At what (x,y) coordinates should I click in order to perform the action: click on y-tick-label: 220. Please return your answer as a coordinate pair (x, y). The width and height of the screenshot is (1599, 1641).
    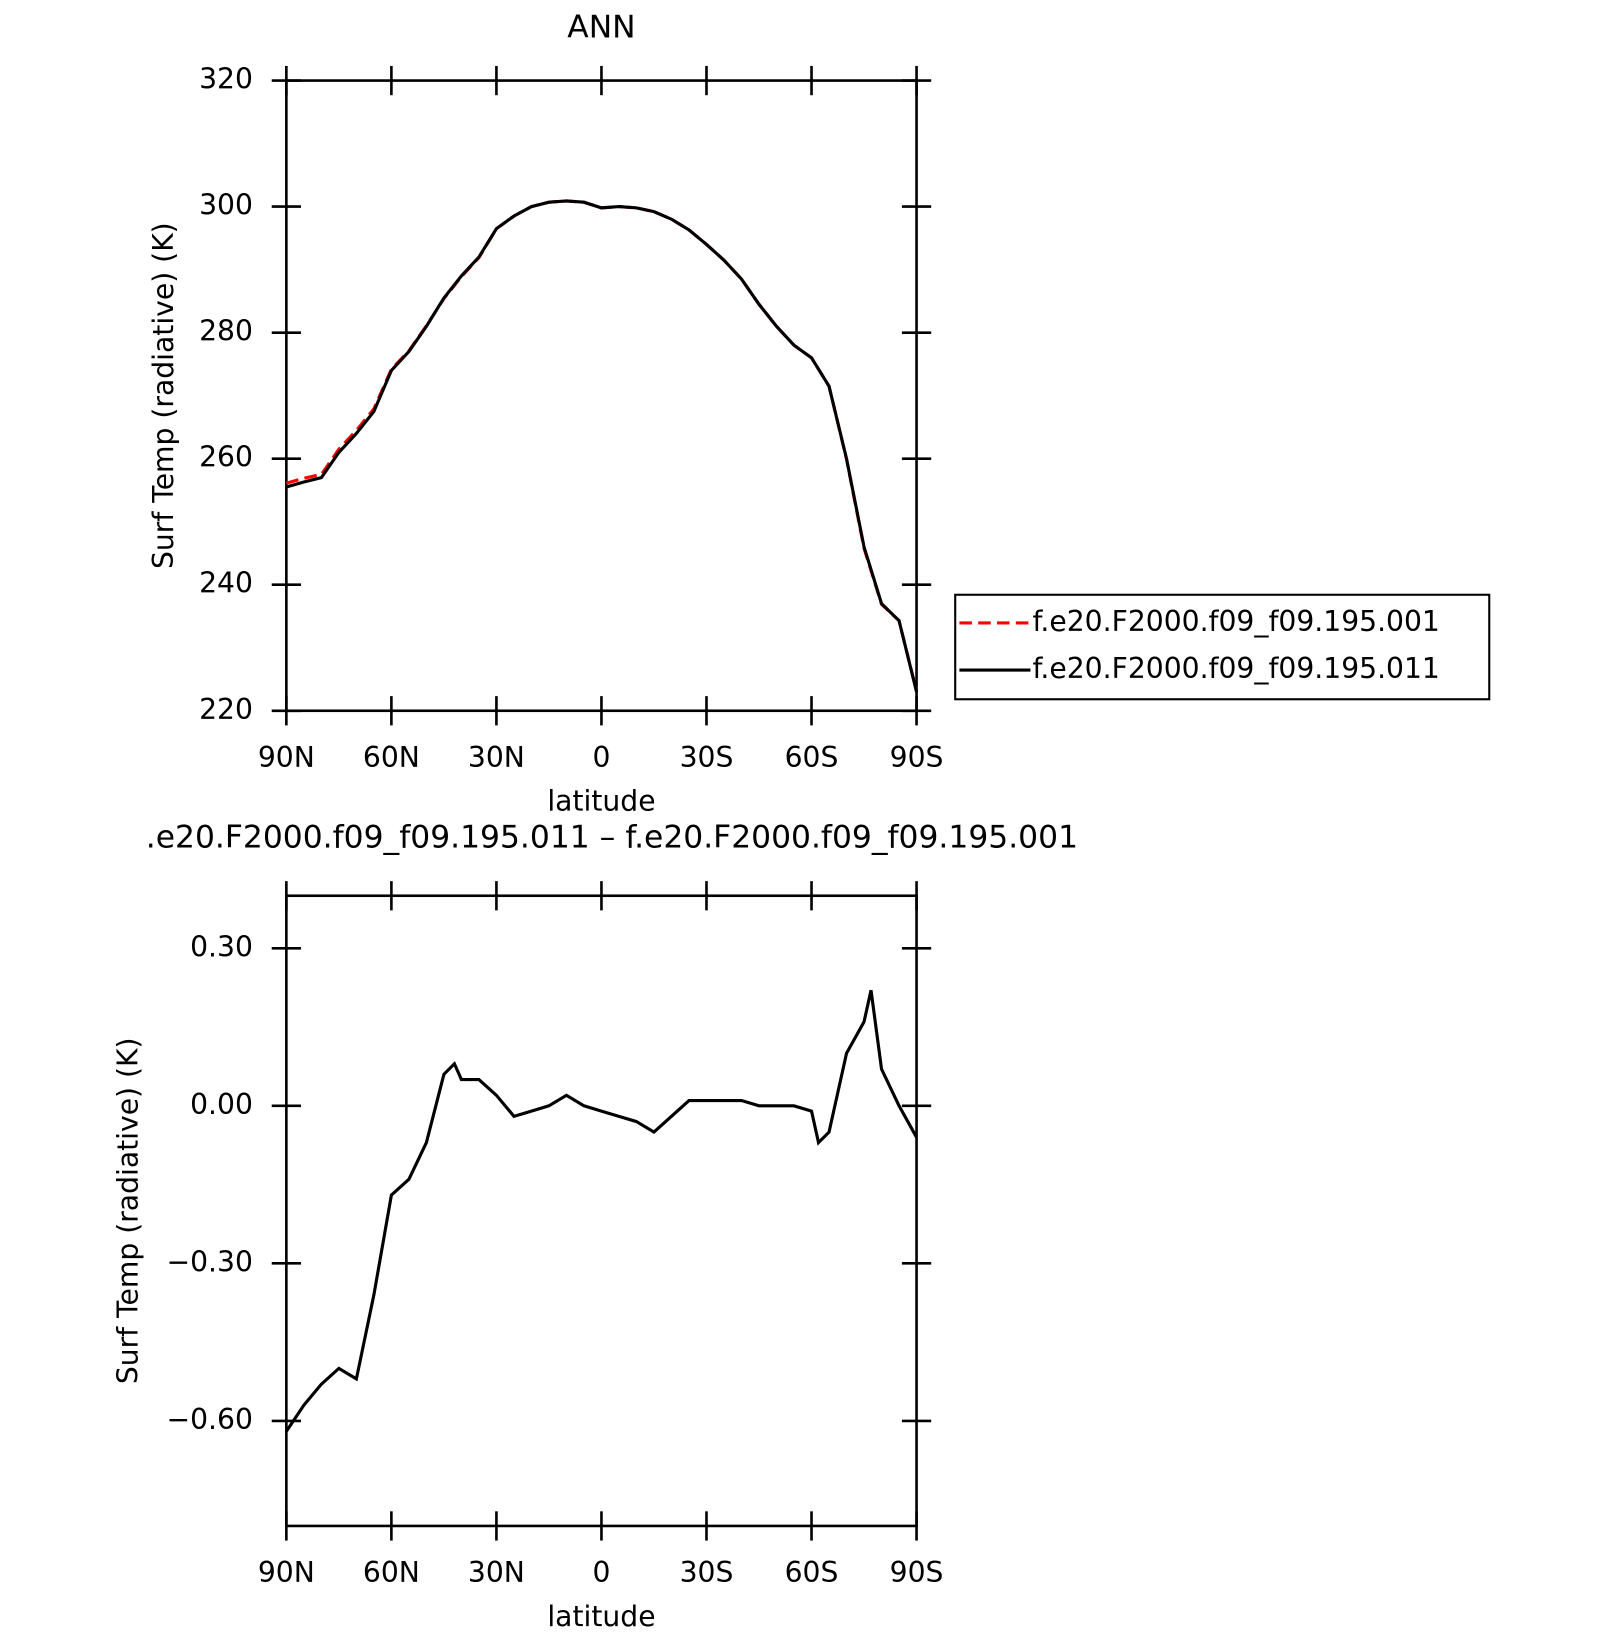
    Looking at the image, I should click on (226, 709).